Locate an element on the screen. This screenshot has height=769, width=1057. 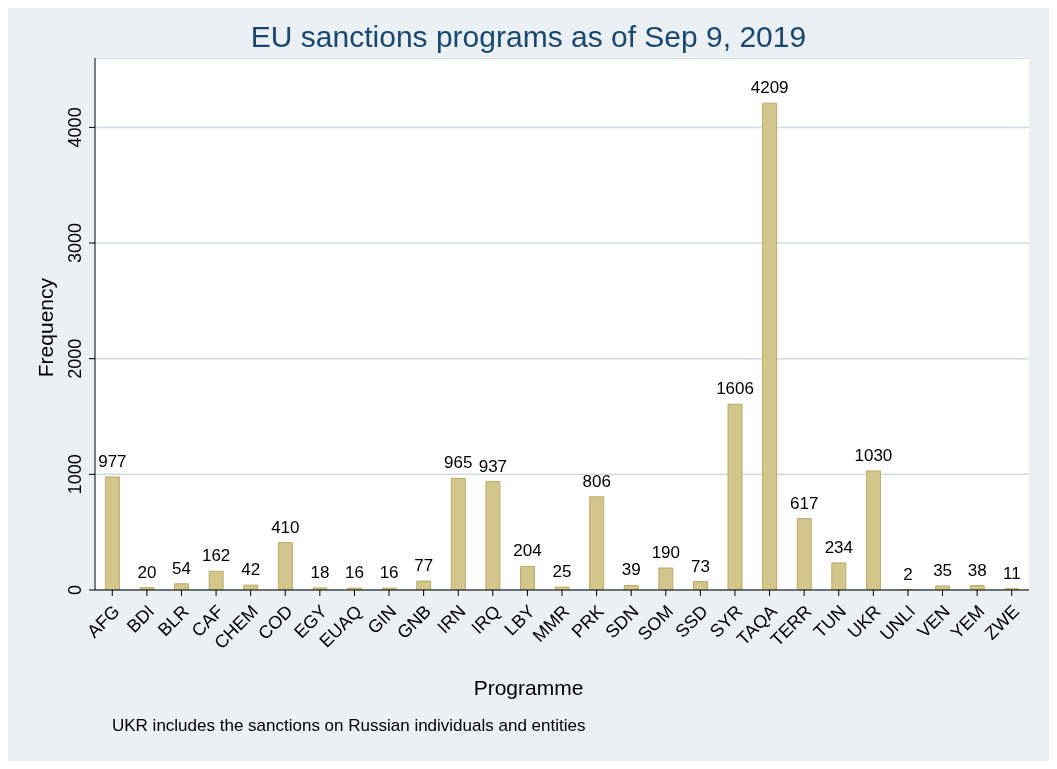
data-label: 234 is located at coordinates (839, 547).